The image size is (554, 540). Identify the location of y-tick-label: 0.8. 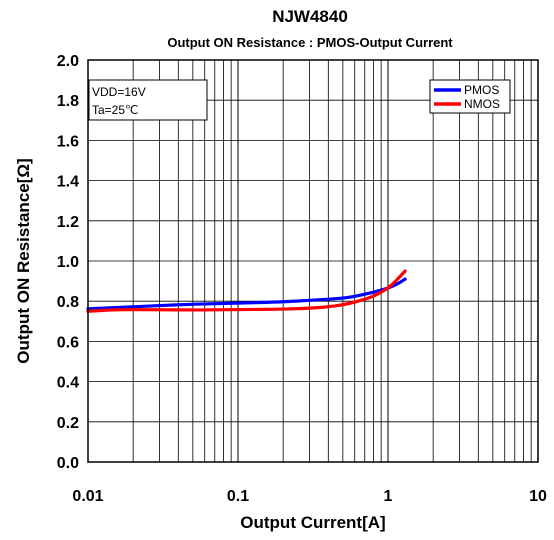
(68, 302).